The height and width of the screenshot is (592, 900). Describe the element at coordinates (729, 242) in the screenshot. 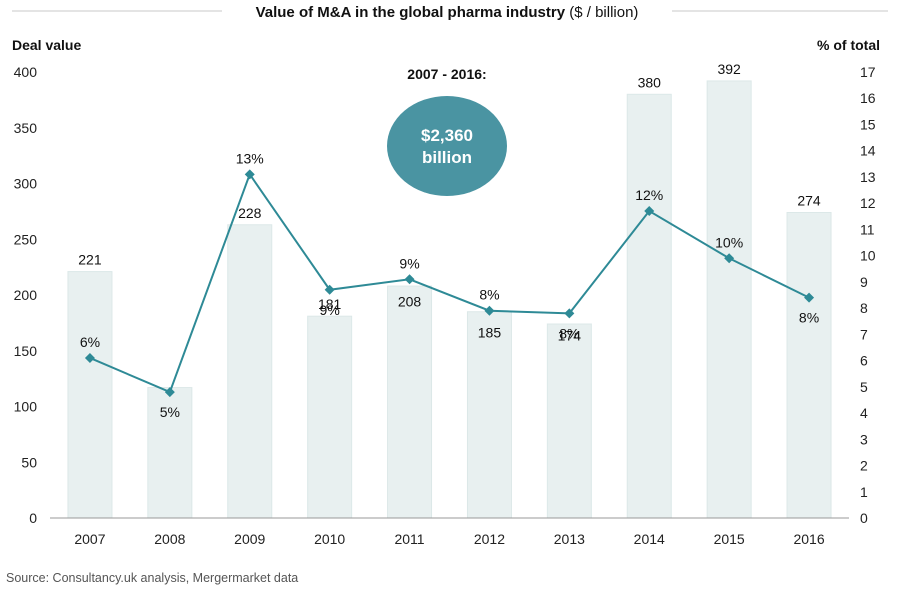

I see `line-value-label: 10%` at that location.